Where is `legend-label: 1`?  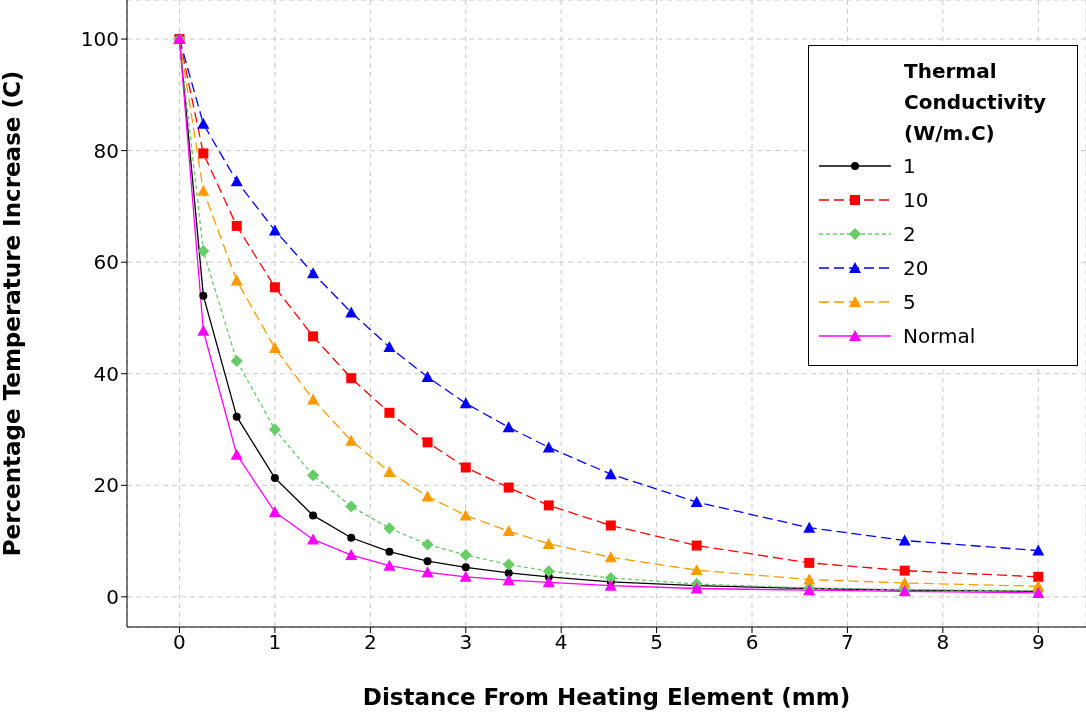
legend-label: 1 is located at coordinates (909, 166).